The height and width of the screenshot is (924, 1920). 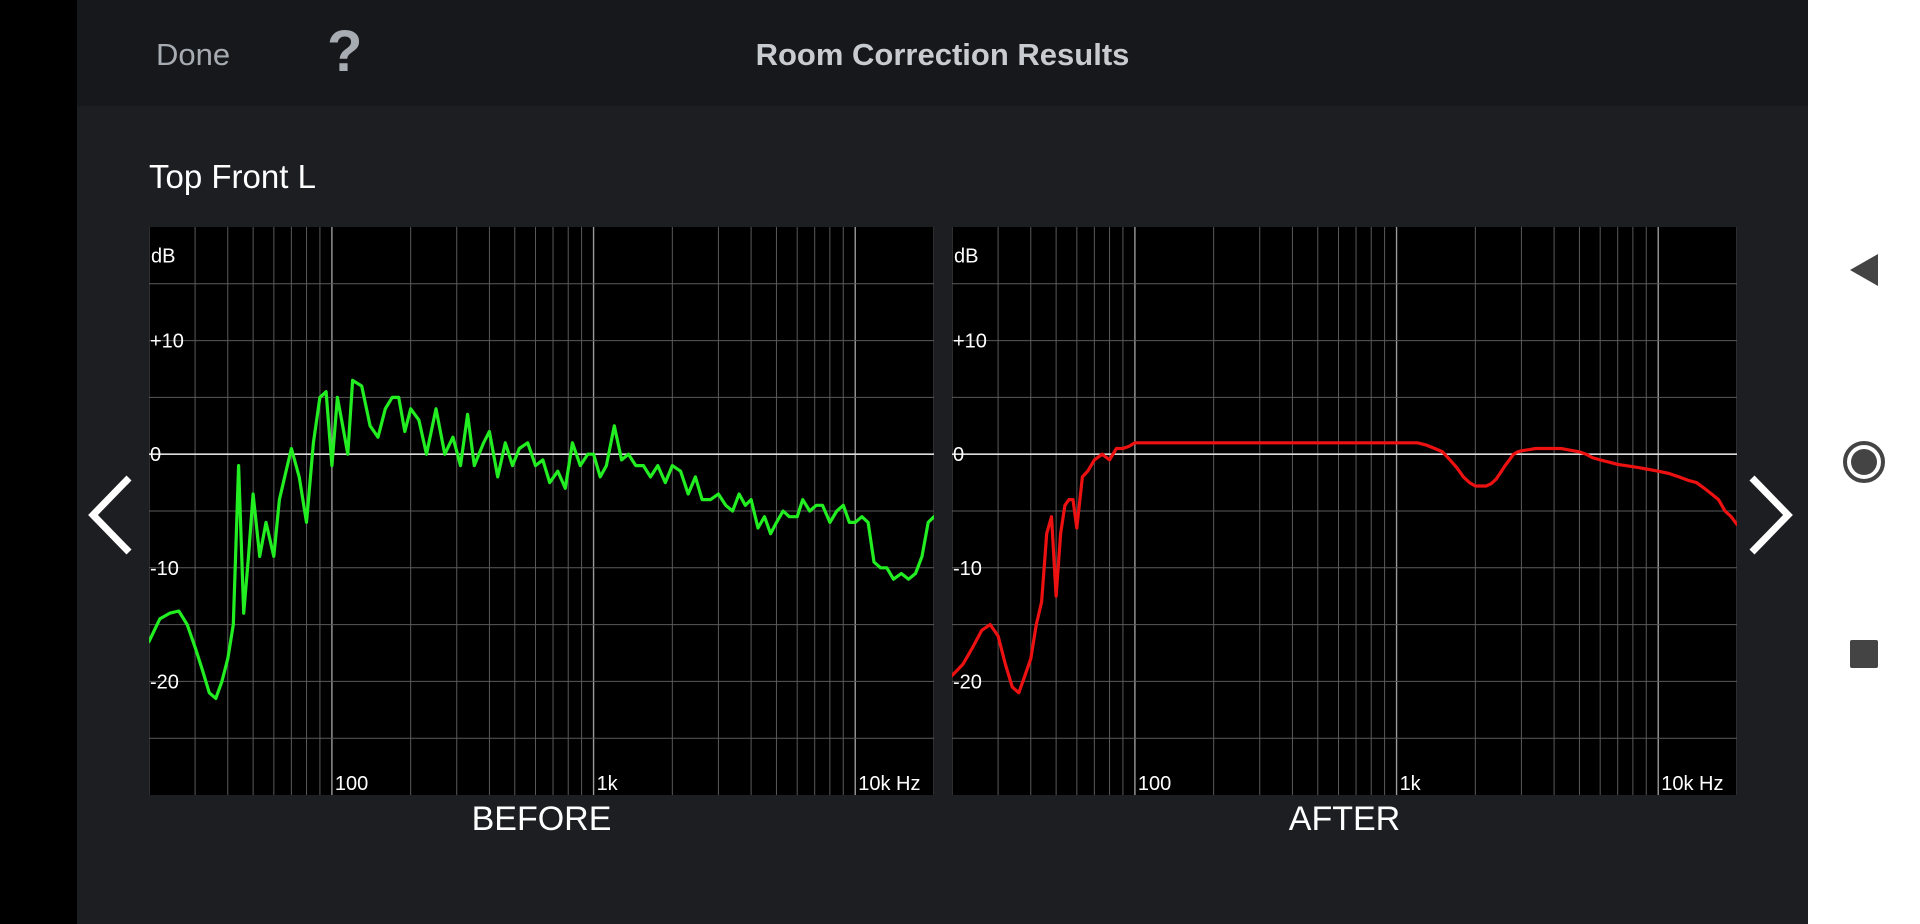 I want to click on before-ylabel: dB, so click(x=163, y=256).